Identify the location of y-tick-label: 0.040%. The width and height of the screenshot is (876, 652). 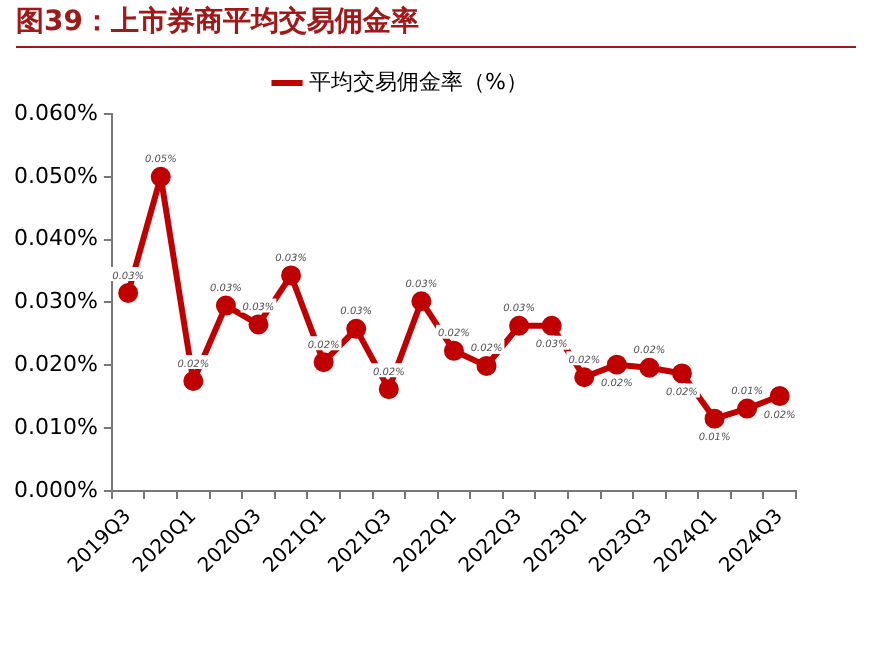
(55, 238).